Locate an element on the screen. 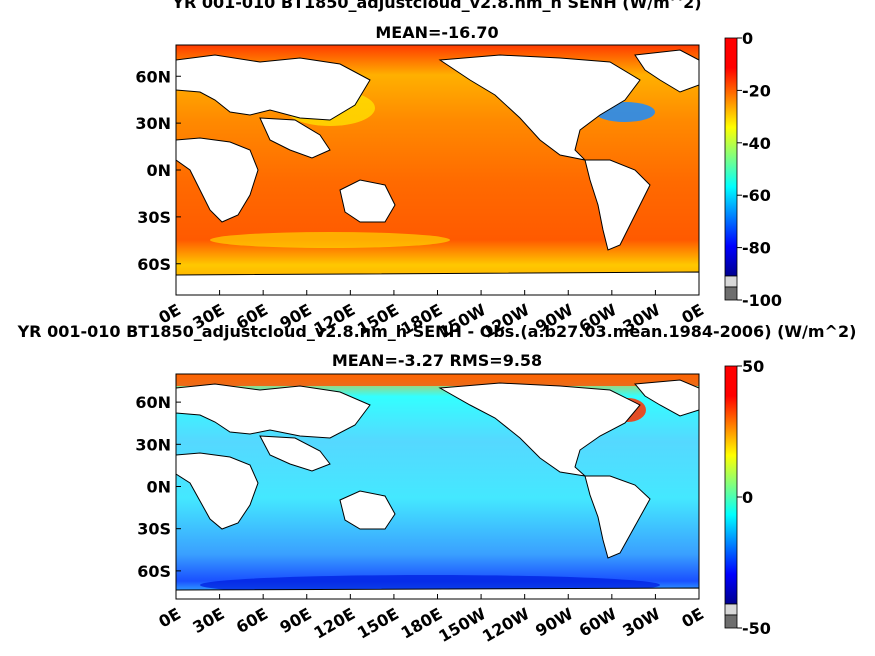 This screenshot has height=656, width=875. panel-1-yticks: 60N 30N 0N 30S 60S is located at coordinates (158, 170).